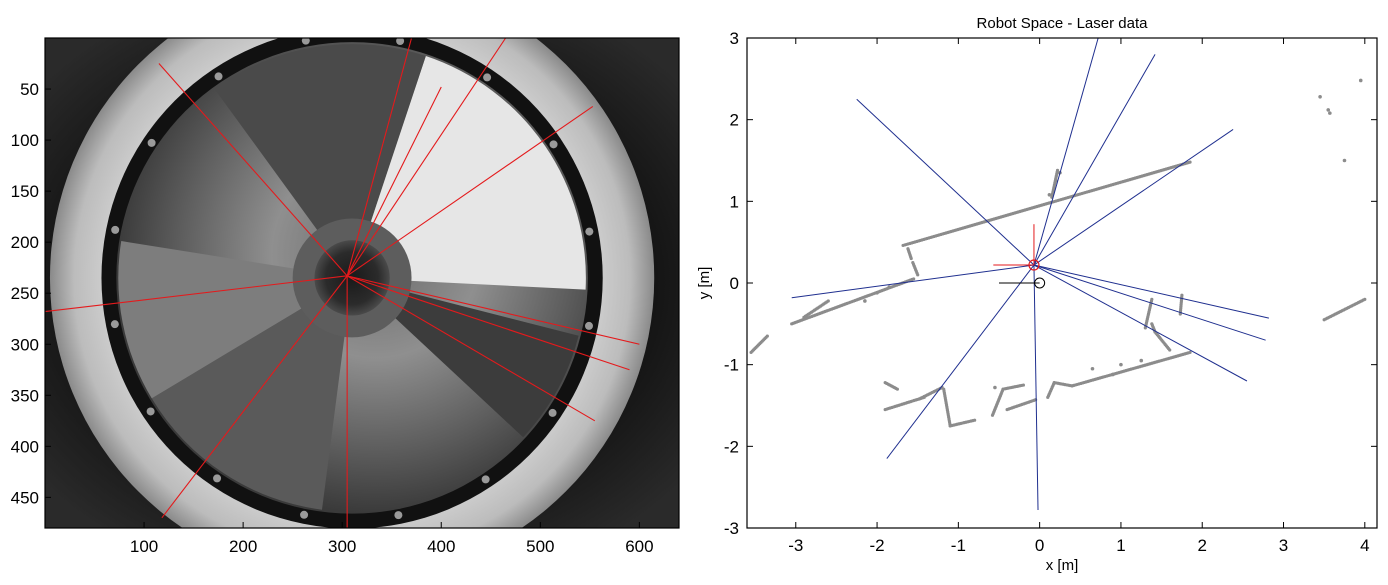 The image size is (1388, 585). I want to click on y-tick-label: 2, so click(734, 120).